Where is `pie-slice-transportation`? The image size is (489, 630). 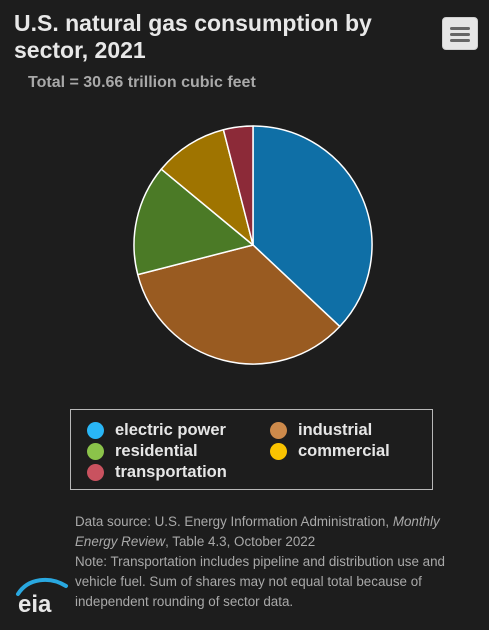 pie-slice-transportation is located at coordinates (238, 185).